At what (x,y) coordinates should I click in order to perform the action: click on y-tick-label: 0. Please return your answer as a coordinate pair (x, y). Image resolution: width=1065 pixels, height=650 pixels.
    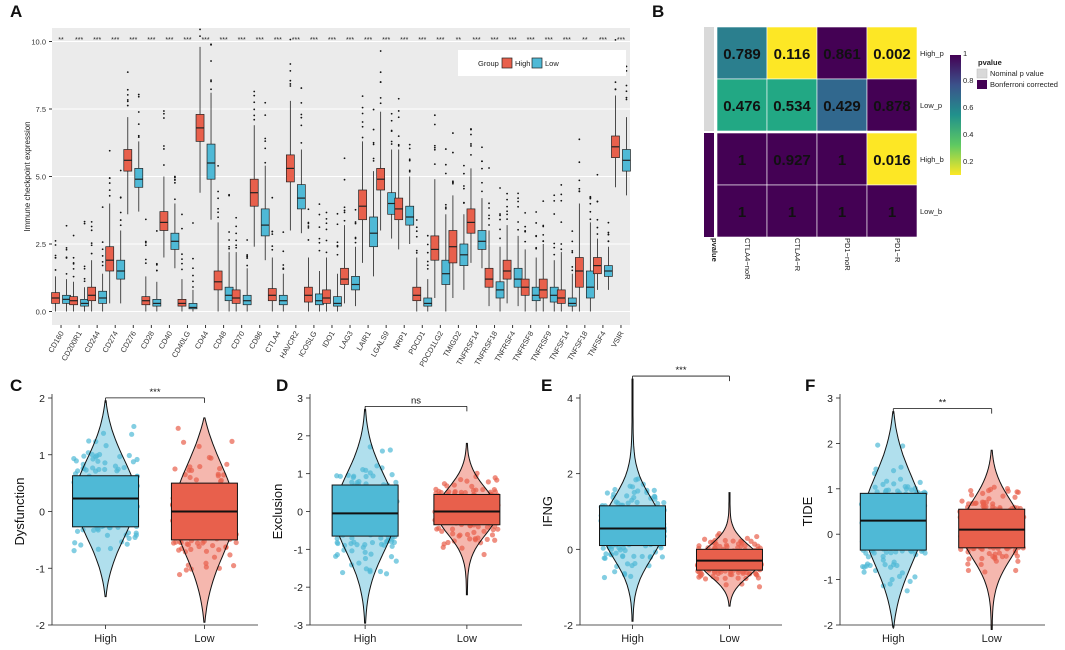
    Looking at the image, I should click on (570, 550).